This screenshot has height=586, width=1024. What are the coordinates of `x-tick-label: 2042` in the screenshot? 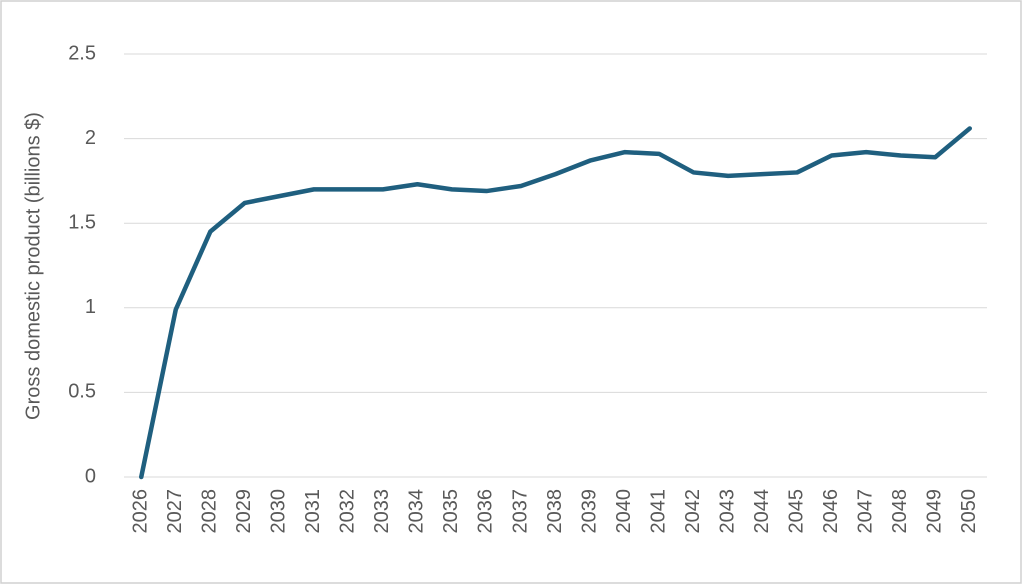 It's located at (693, 511).